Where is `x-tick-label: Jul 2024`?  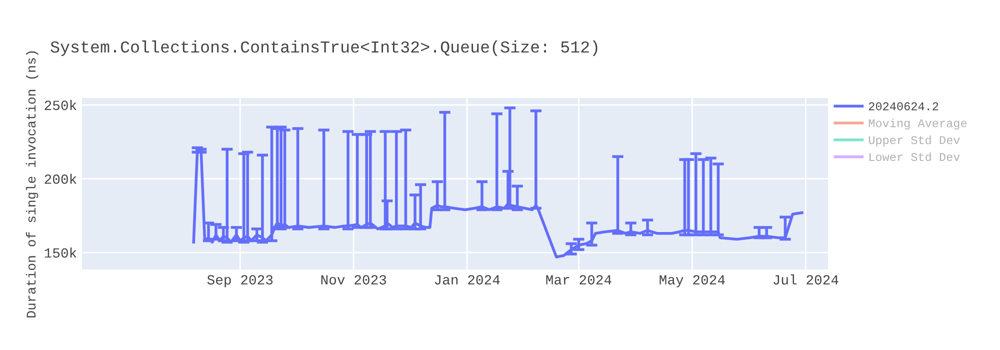 x-tick-label: Jul 2024 is located at coordinates (806, 279).